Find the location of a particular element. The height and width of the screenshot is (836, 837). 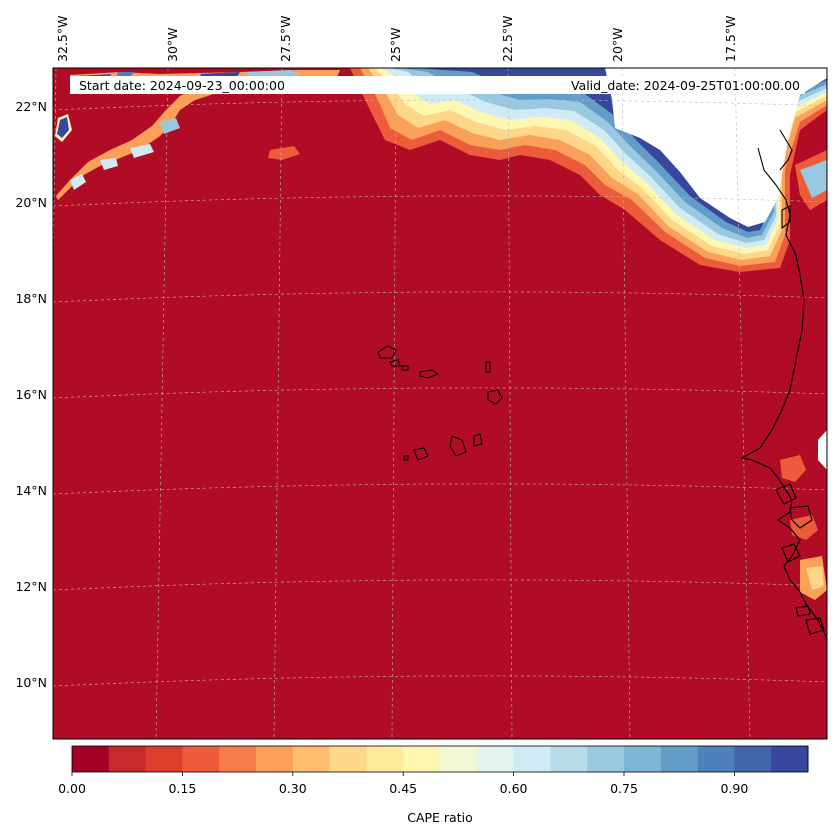

masked-region-northeast is located at coordinates (716, 147).